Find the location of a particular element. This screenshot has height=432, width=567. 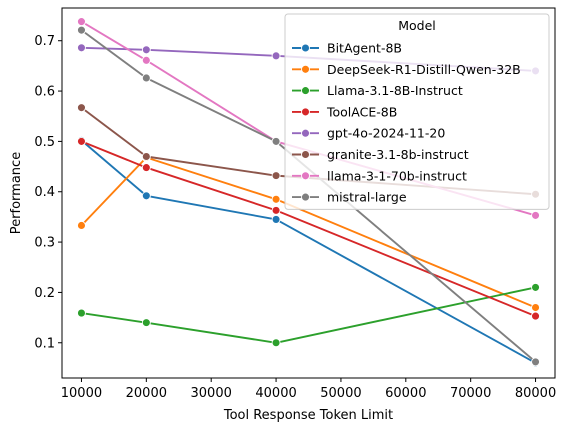

x-tick-label: 60000 is located at coordinates (405, 393).